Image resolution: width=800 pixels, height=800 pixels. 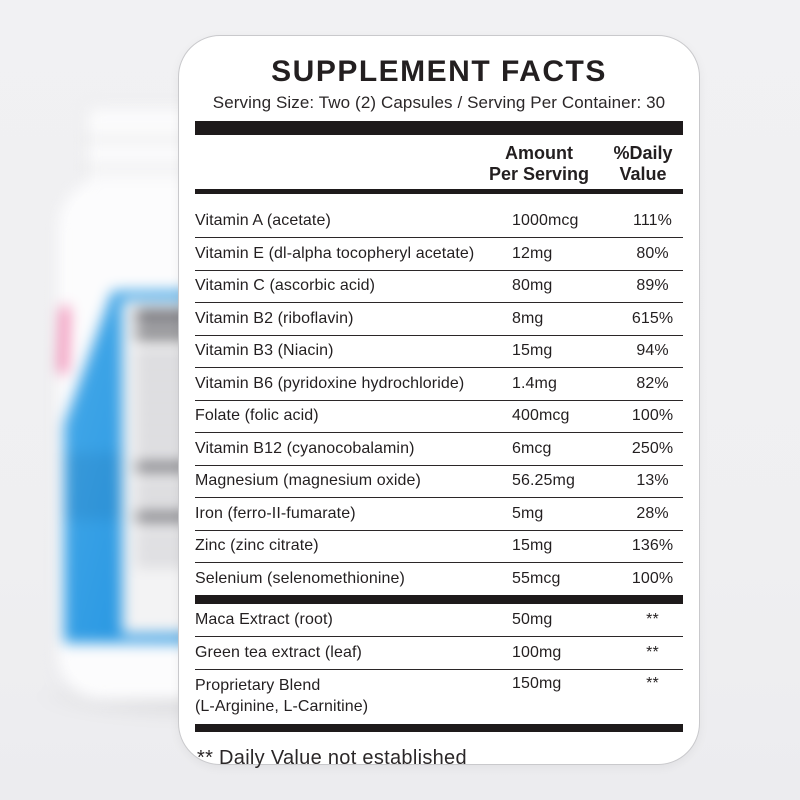 What do you see at coordinates (652, 481) in the screenshot?
I see `nutrient-daily-value: 13%` at bounding box center [652, 481].